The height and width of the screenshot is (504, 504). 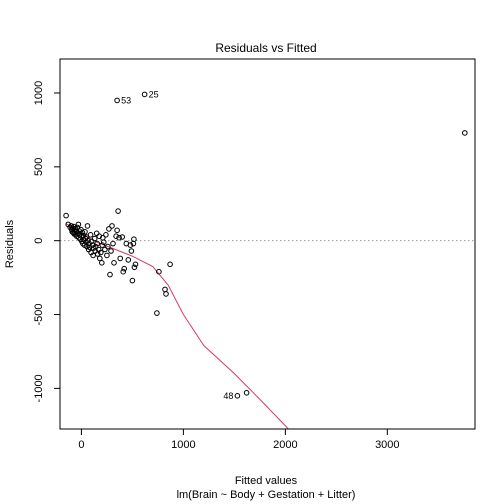 What do you see at coordinates (39, 315) in the screenshot?
I see `y-tick-label: -500` at bounding box center [39, 315].